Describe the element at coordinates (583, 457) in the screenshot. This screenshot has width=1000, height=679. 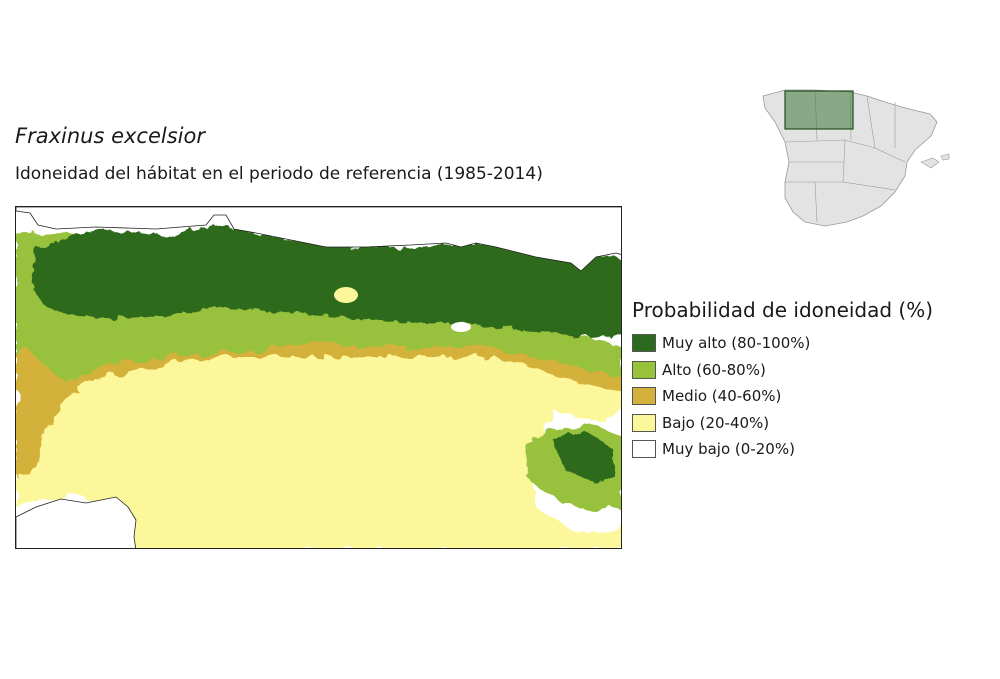
I see `zone-very-high-east` at that location.